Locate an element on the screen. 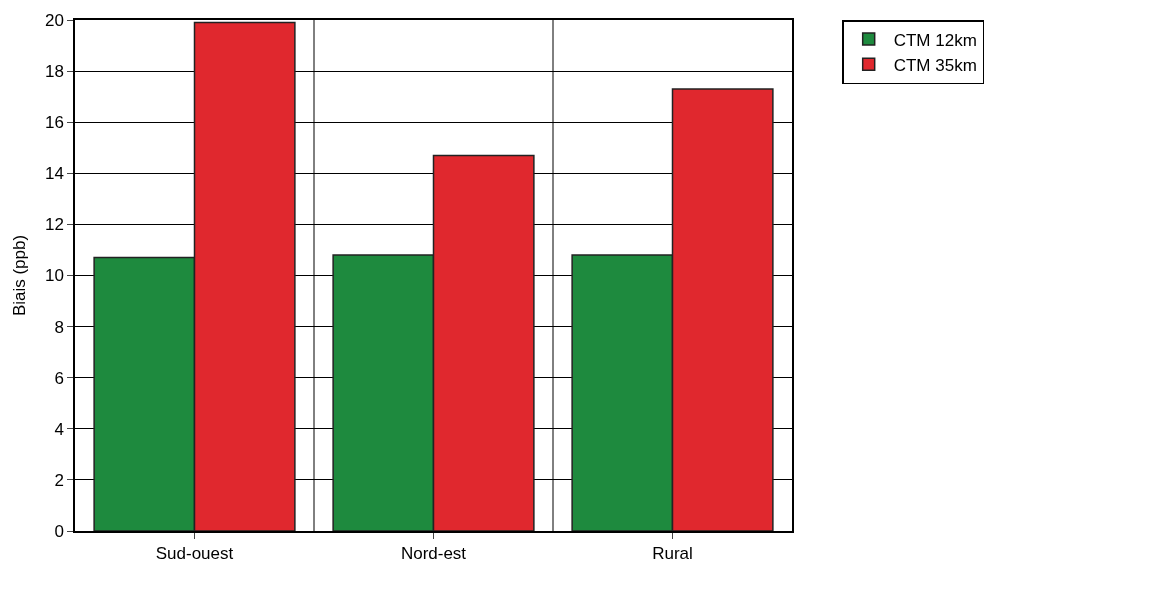 The width and height of the screenshot is (1162, 591). y-tick-label: 14 is located at coordinates (54, 174).